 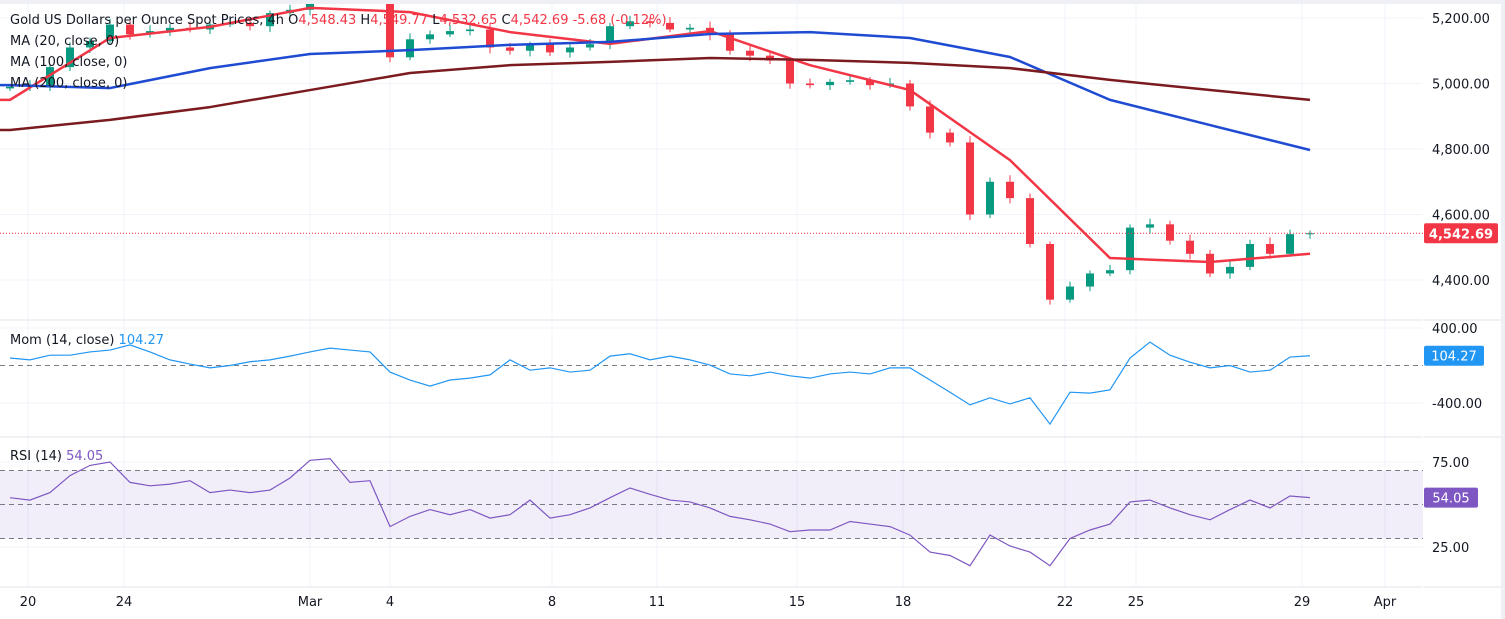 I want to click on x-tick-label: 8, so click(x=552, y=602).